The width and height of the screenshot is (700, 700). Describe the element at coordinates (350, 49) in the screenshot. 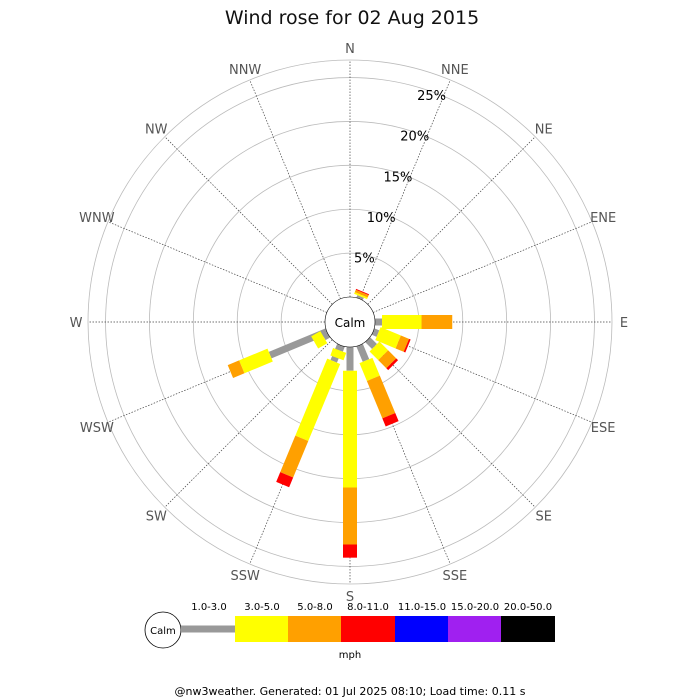

I see `direction-label-n: N` at that location.